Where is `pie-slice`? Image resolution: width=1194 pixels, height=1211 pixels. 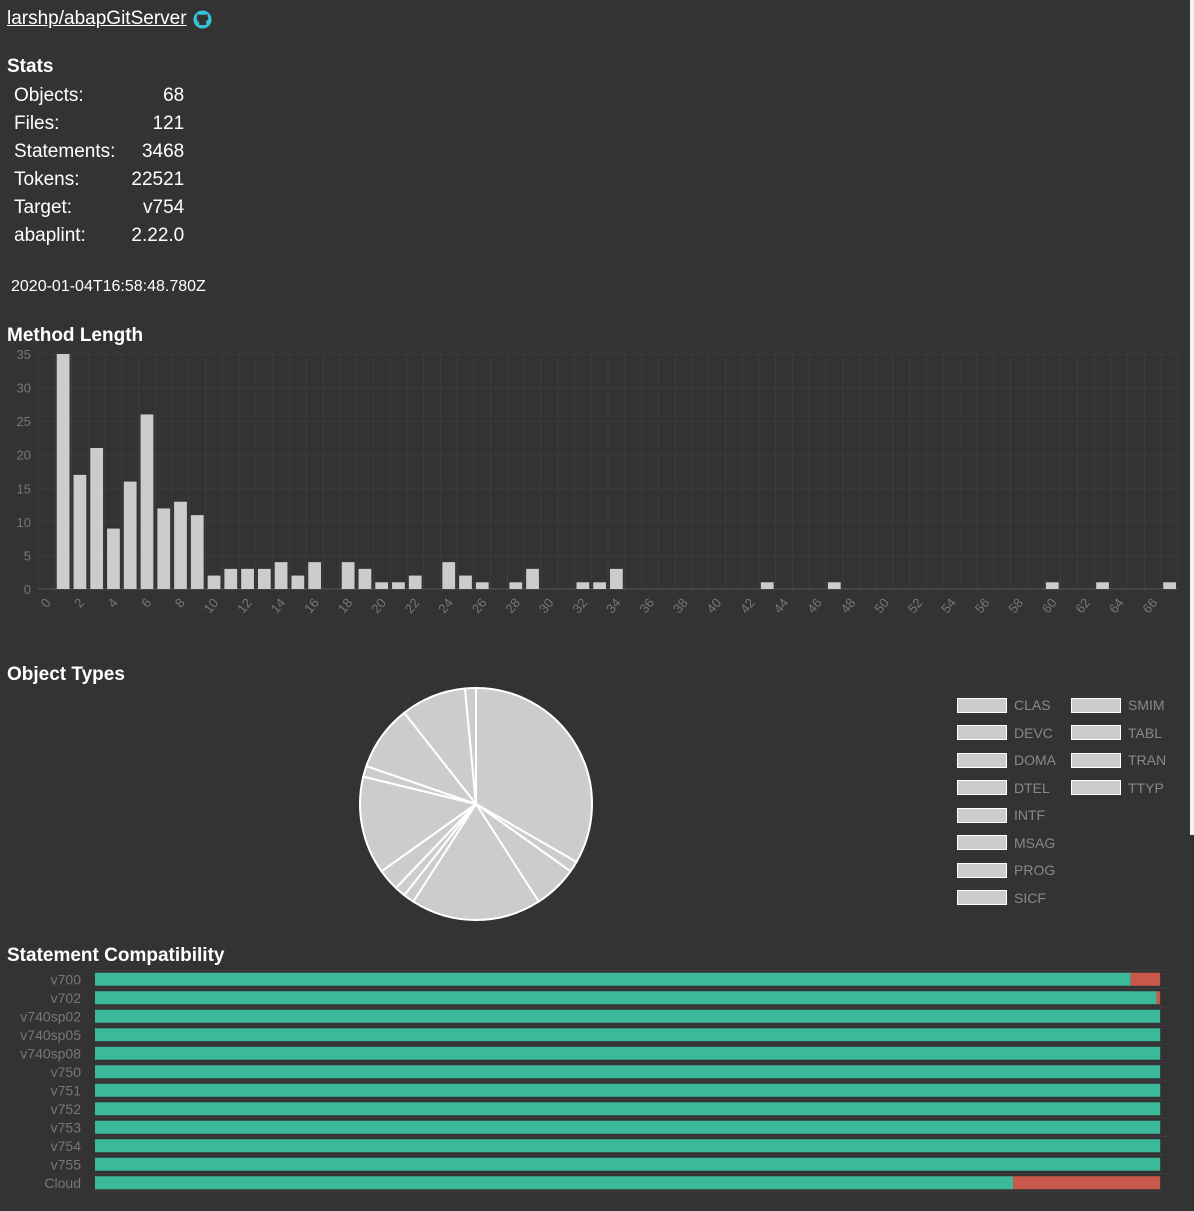 pie-slice is located at coordinates (534, 775).